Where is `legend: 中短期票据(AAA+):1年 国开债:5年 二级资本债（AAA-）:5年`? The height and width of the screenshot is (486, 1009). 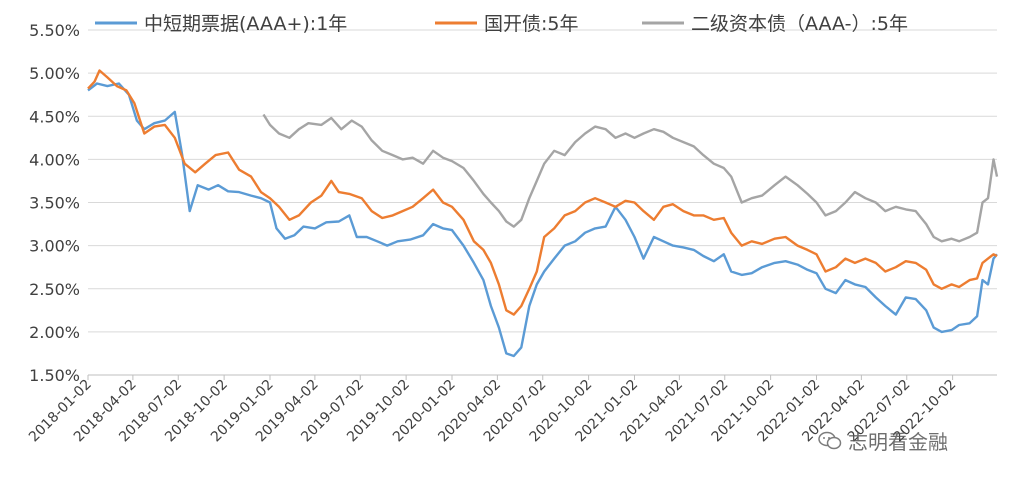 legend: 中短期票据(AAA+):1年 国开债:5年 二级资本债（AAA-）:5年 is located at coordinates (501, 24).